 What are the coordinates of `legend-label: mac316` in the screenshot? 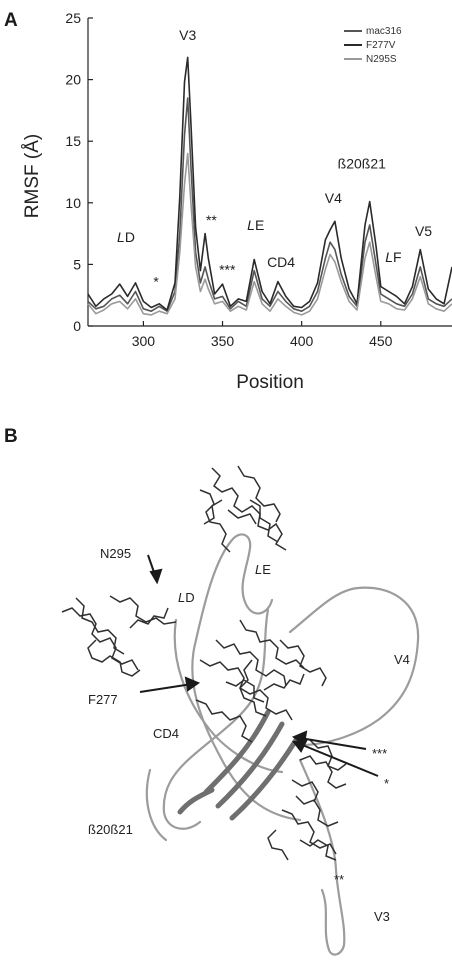 It's located at (384, 31).